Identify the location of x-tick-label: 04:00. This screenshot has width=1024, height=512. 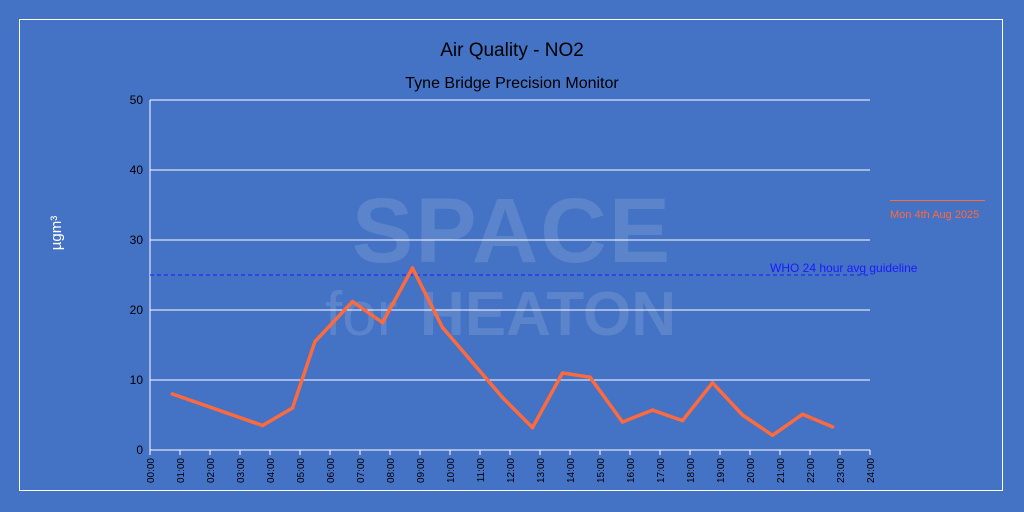
(271, 470).